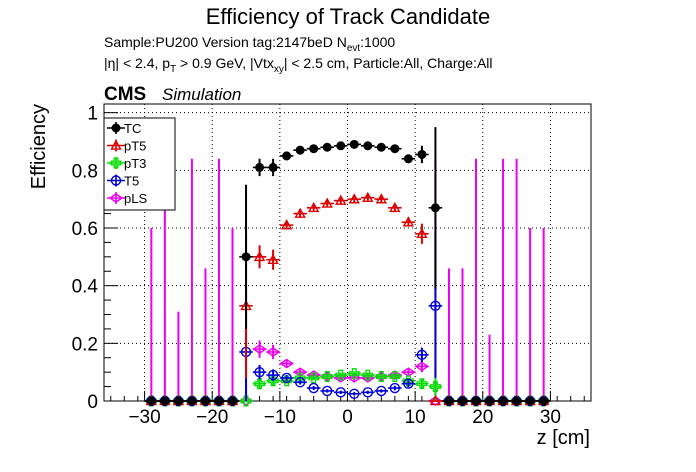 This screenshot has height=472, width=696. Describe the element at coordinates (92, 114) in the screenshot. I see `y-tick-label: 1` at that location.